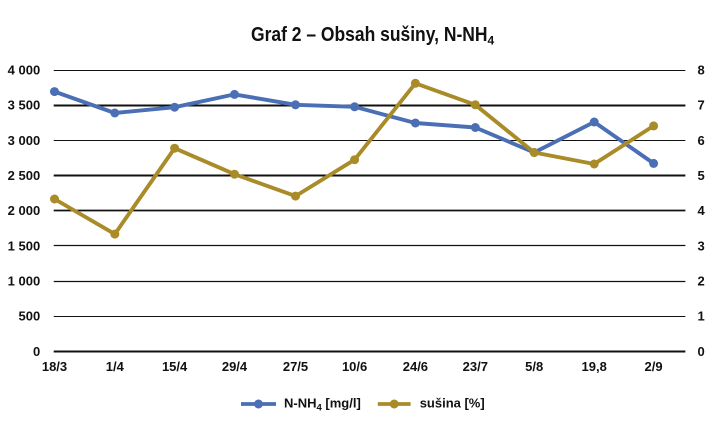 The height and width of the screenshot is (428, 713). What do you see at coordinates (594, 366) in the screenshot?
I see `svg-text: 19,8` at bounding box center [594, 366].